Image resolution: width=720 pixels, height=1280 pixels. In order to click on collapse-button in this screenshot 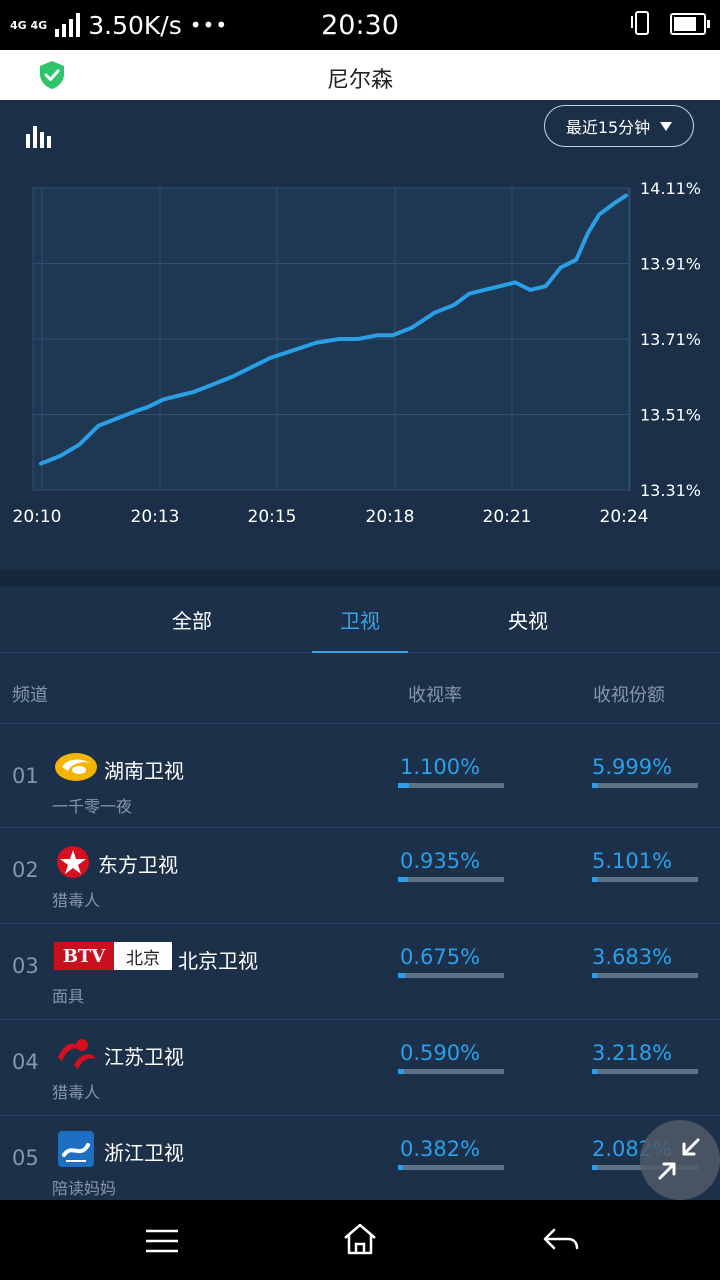, I will do `click(680, 1160)`.